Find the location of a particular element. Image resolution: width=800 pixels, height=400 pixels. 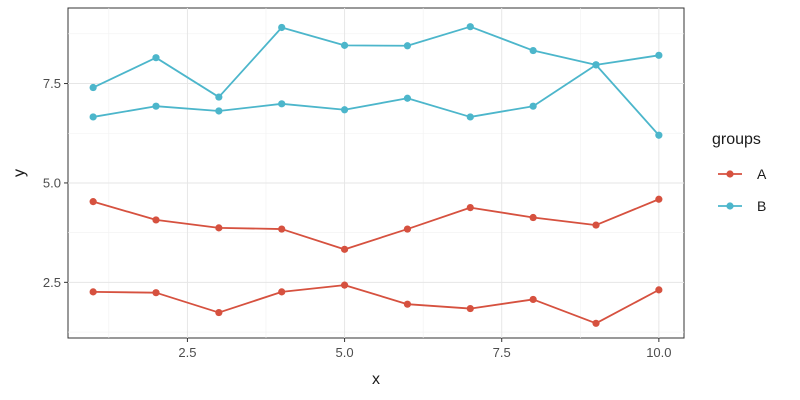

legend: groups AB is located at coordinates (739, 172).